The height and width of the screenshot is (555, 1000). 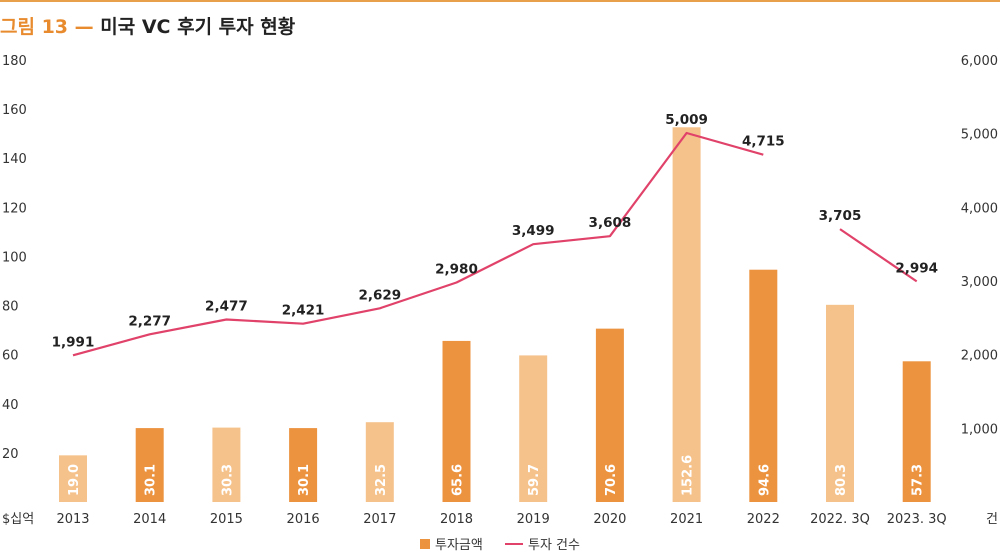 What do you see at coordinates (609, 519) in the screenshot?
I see `x-axis-tick-label: 2020` at bounding box center [609, 519].